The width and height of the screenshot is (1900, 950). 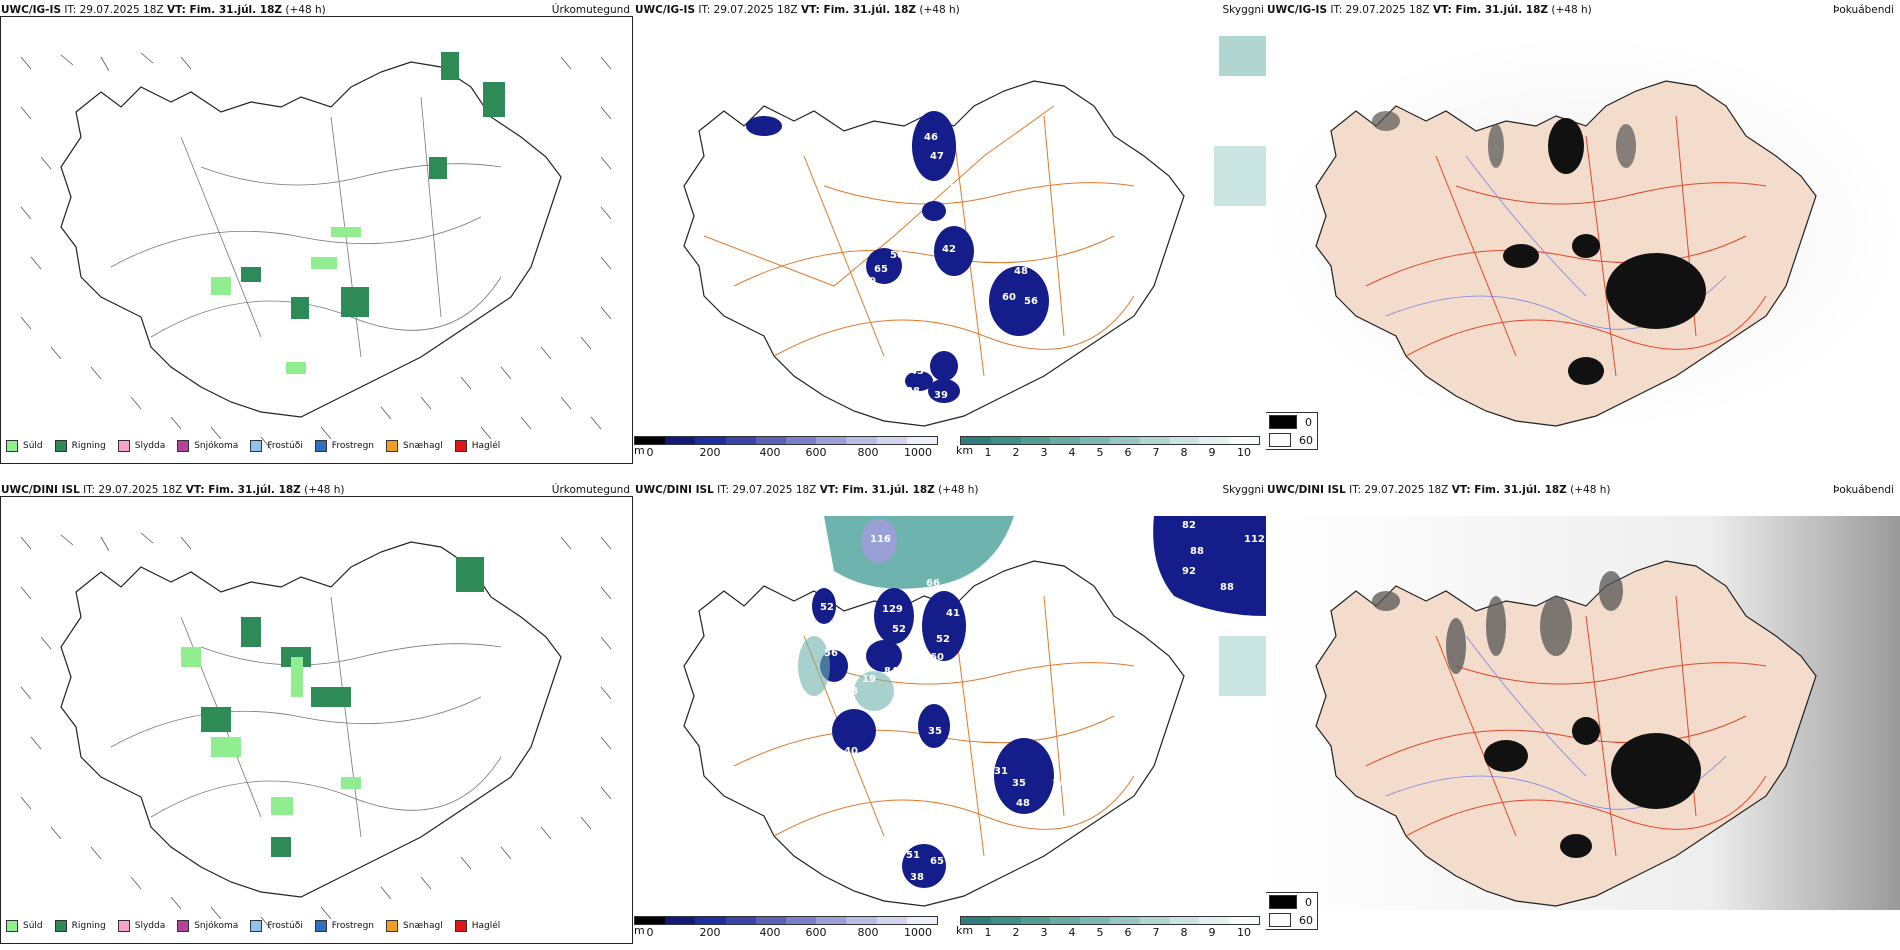 I want to click on fog-legend-row: 60, so click(x=1291, y=440).